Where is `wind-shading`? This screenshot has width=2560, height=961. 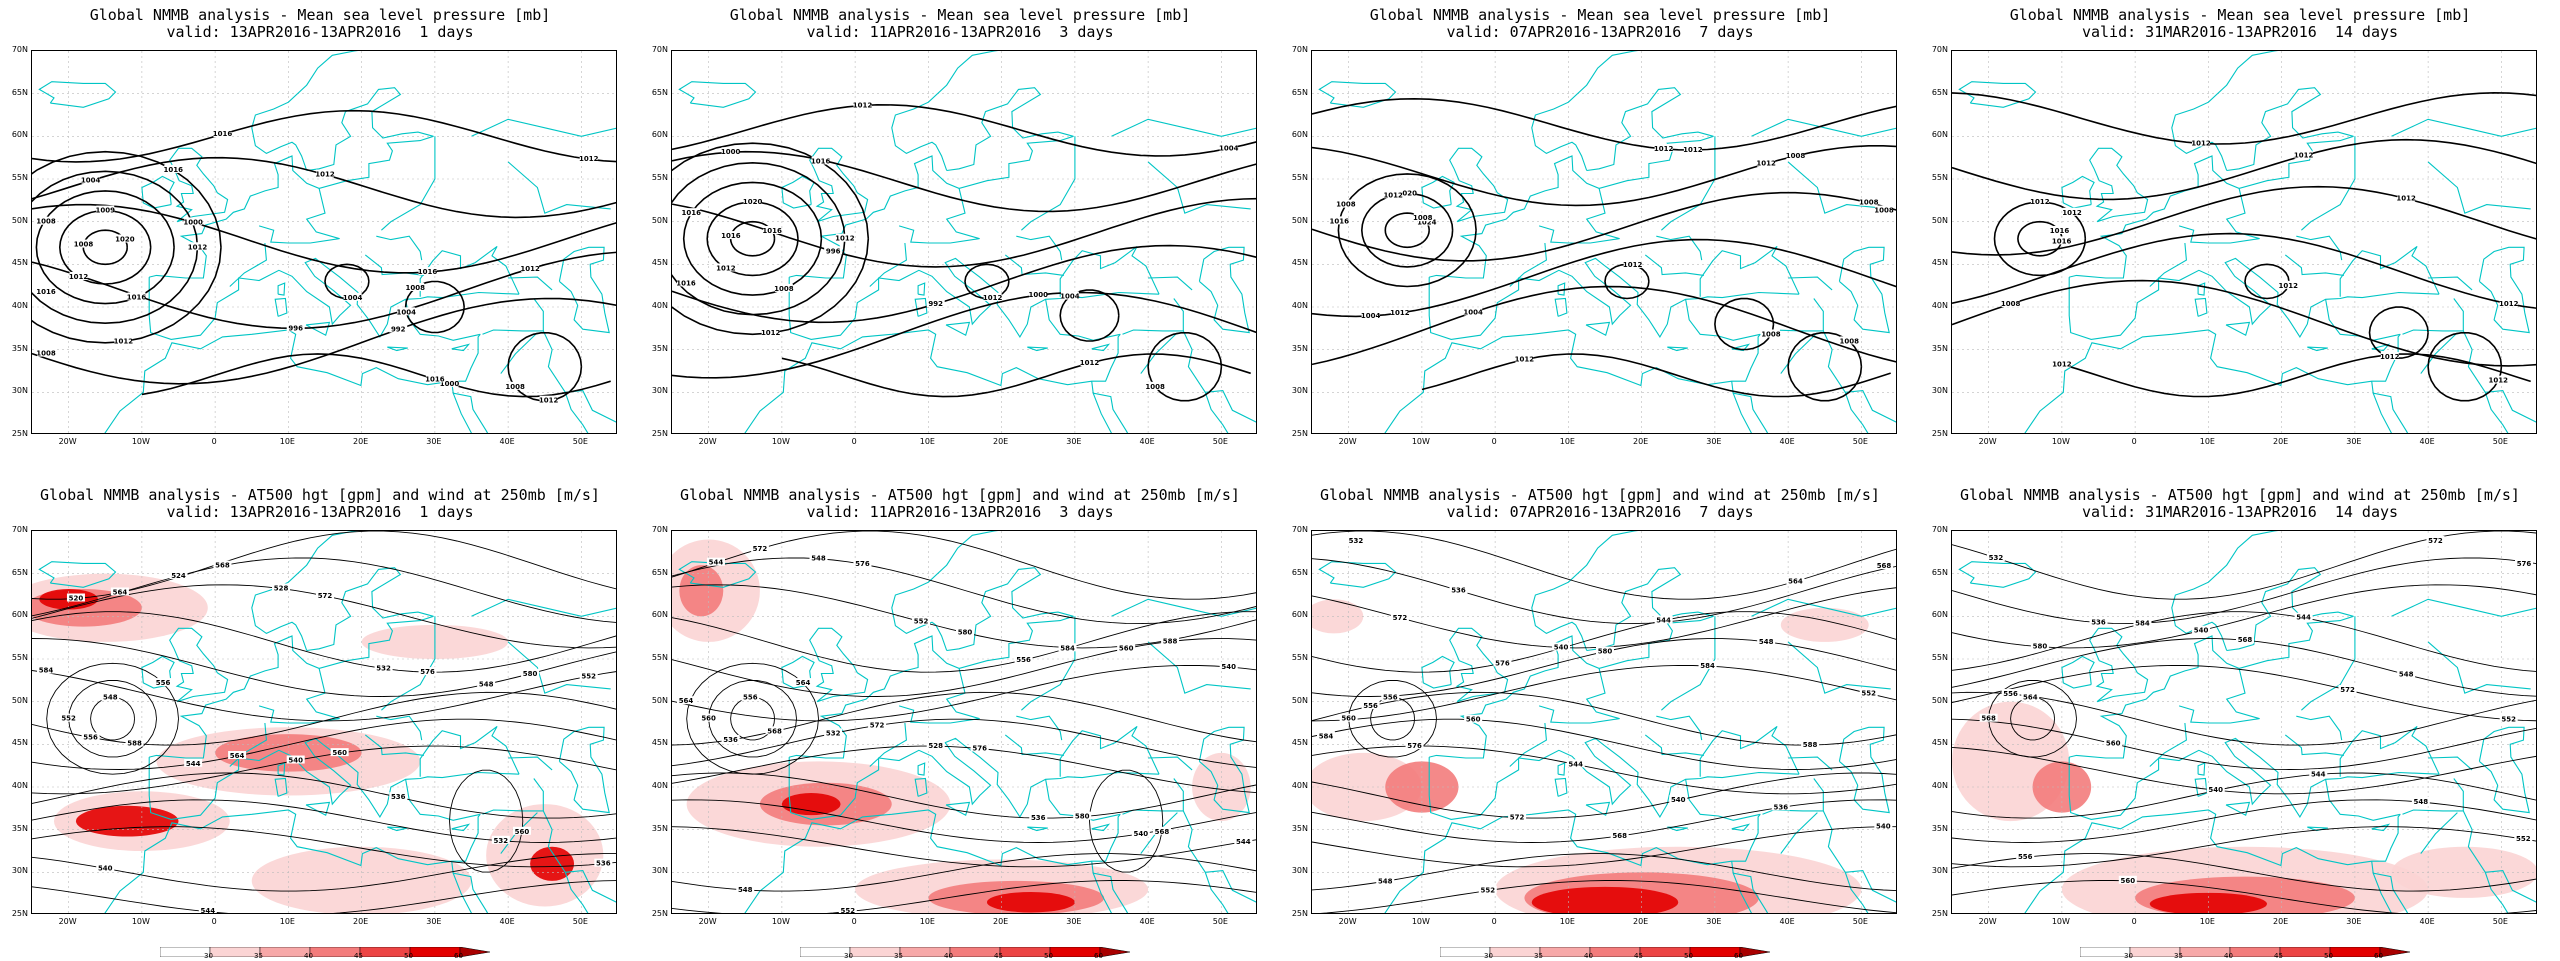 wind-shading is located at coordinates (1367, 787).